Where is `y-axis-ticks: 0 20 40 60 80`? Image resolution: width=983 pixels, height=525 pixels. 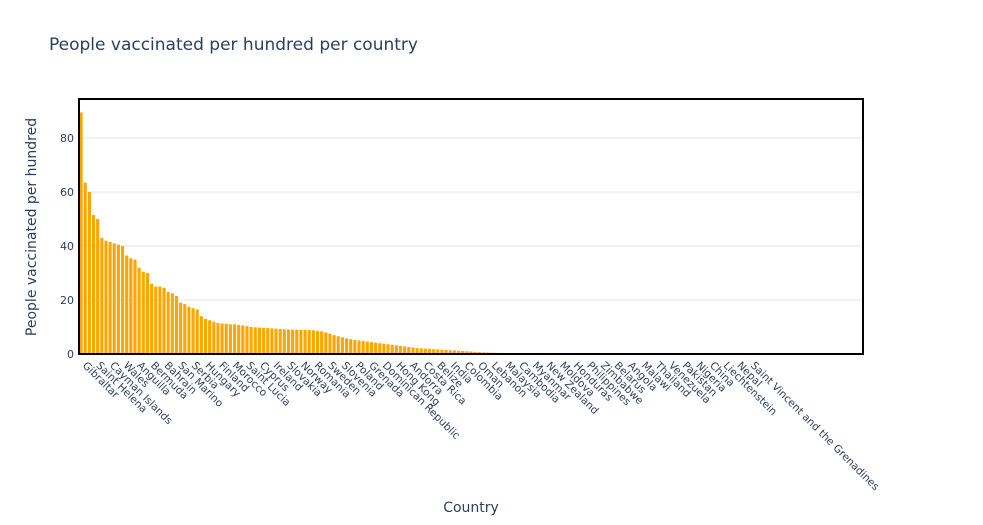
y-axis-ticks: 0 20 40 60 80 is located at coordinates (67, 246).